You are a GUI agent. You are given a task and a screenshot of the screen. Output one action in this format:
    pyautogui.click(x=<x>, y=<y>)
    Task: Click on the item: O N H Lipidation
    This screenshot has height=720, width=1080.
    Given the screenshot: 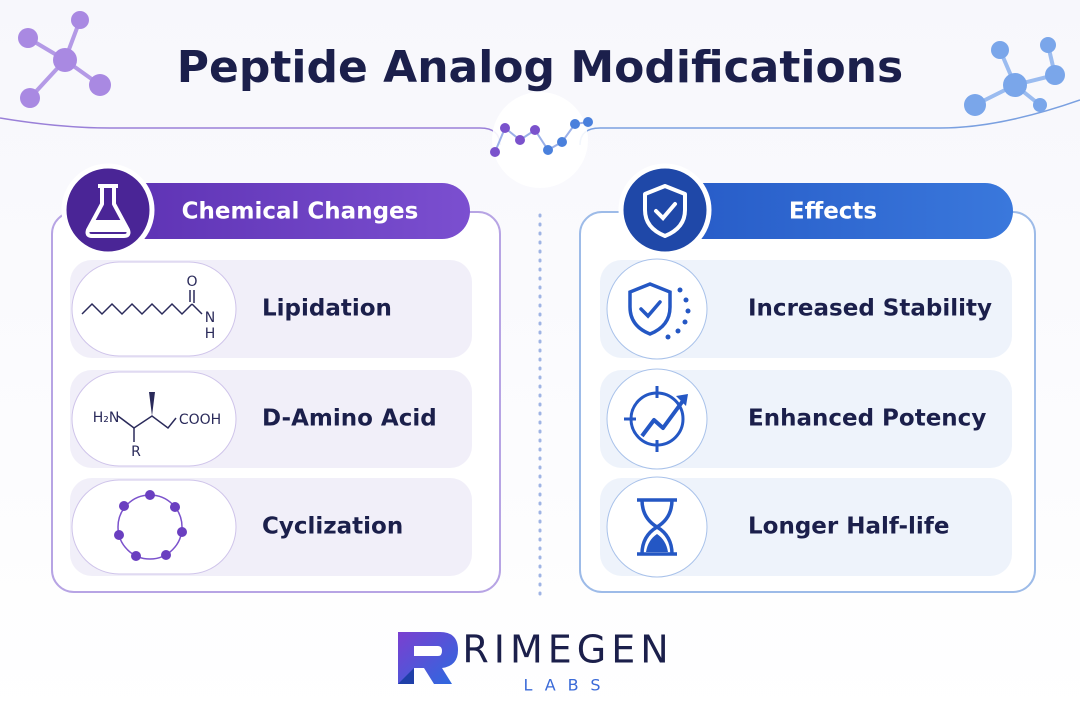 What is the action you would take?
    pyautogui.click(x=271, y=309)
    